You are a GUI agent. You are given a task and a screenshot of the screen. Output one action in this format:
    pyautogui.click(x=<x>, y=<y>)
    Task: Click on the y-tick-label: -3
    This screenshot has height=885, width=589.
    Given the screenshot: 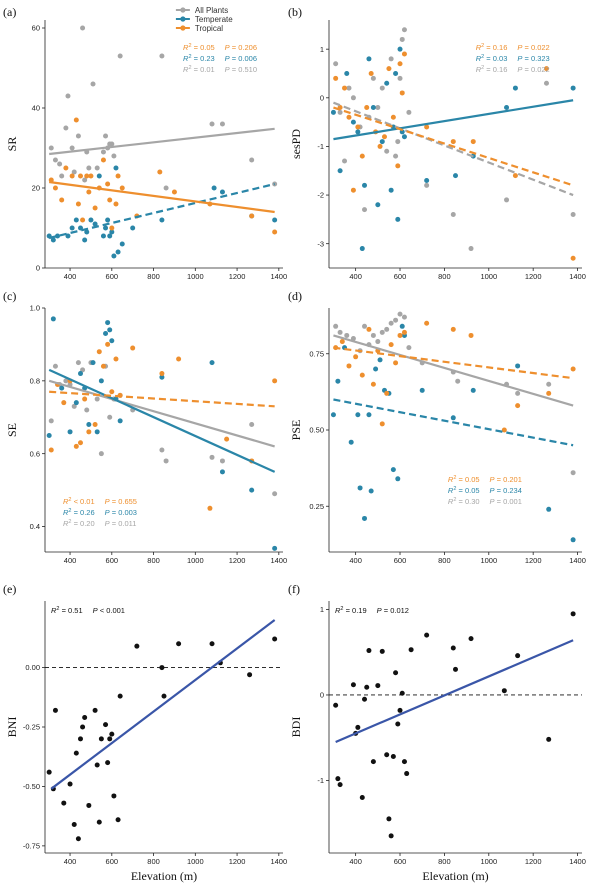 What is the action you would take?
    pyautogui.click(x=320, y=243)
    